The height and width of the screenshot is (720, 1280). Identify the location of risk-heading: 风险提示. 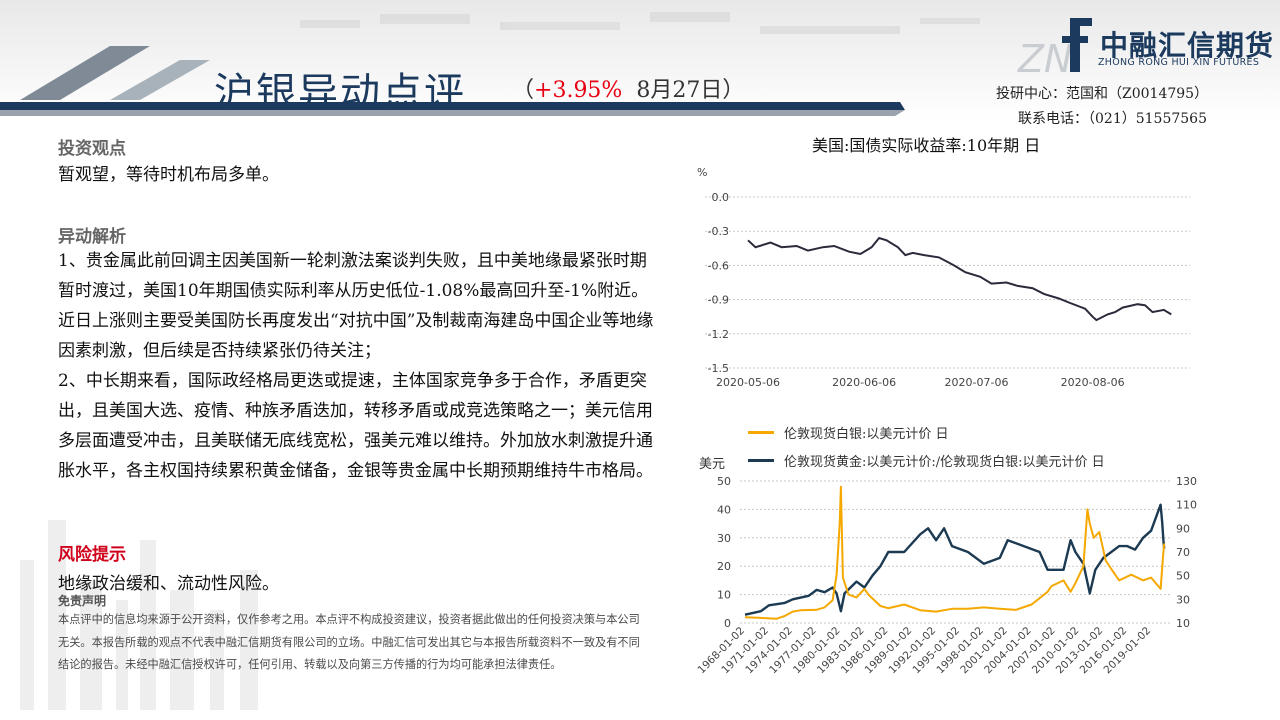
(92, 555).